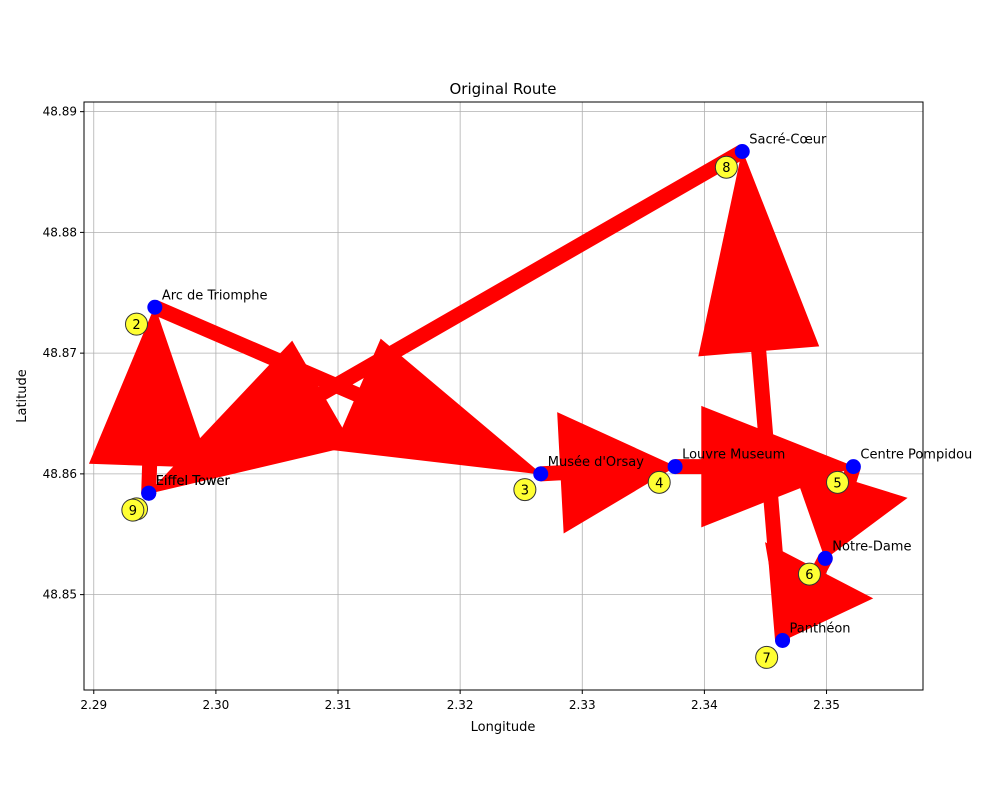  I want to click on x-tick-label: 2.30, so click(216, 705).